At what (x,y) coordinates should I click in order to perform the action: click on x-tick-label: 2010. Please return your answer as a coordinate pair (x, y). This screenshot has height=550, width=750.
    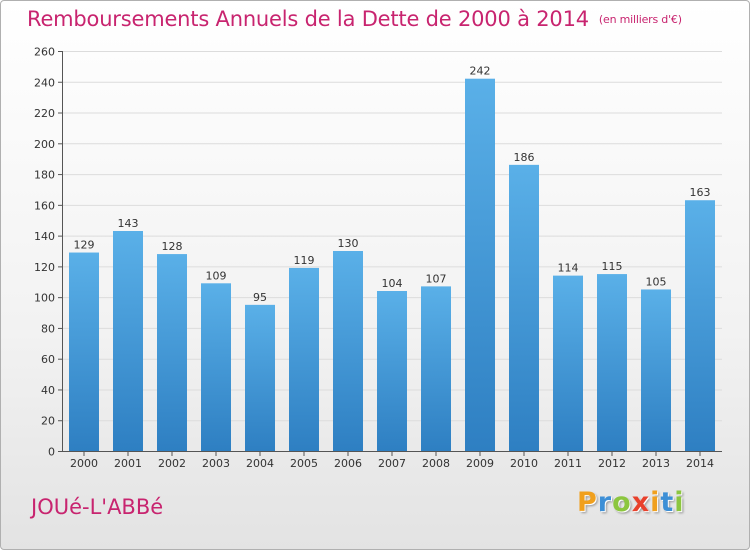
    Looking at the image, I should click on (524, 463).